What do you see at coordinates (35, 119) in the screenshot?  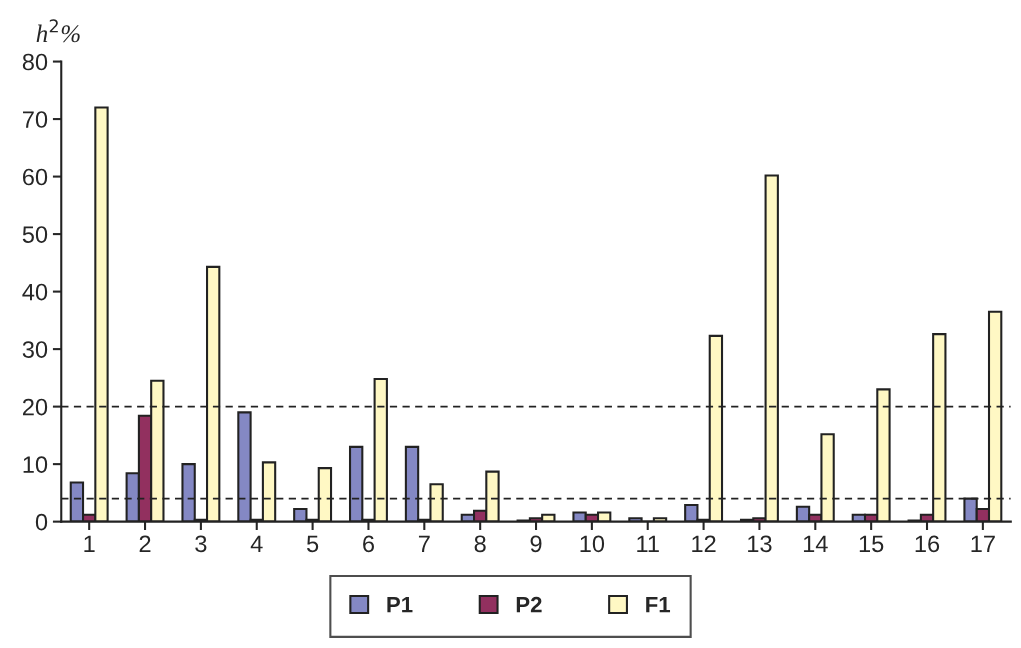 I see `y-tick-label: 70` at bounding box center [35, 119].